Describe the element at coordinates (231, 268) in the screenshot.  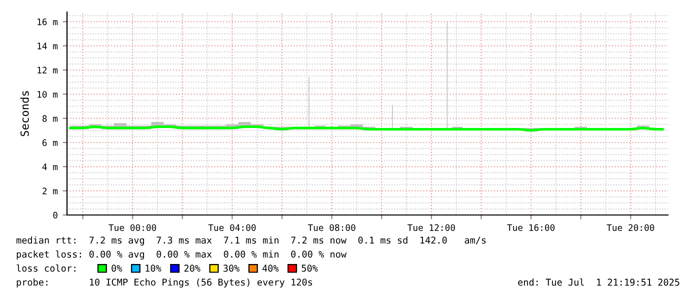
I see `legend-label: 30%` at that location.